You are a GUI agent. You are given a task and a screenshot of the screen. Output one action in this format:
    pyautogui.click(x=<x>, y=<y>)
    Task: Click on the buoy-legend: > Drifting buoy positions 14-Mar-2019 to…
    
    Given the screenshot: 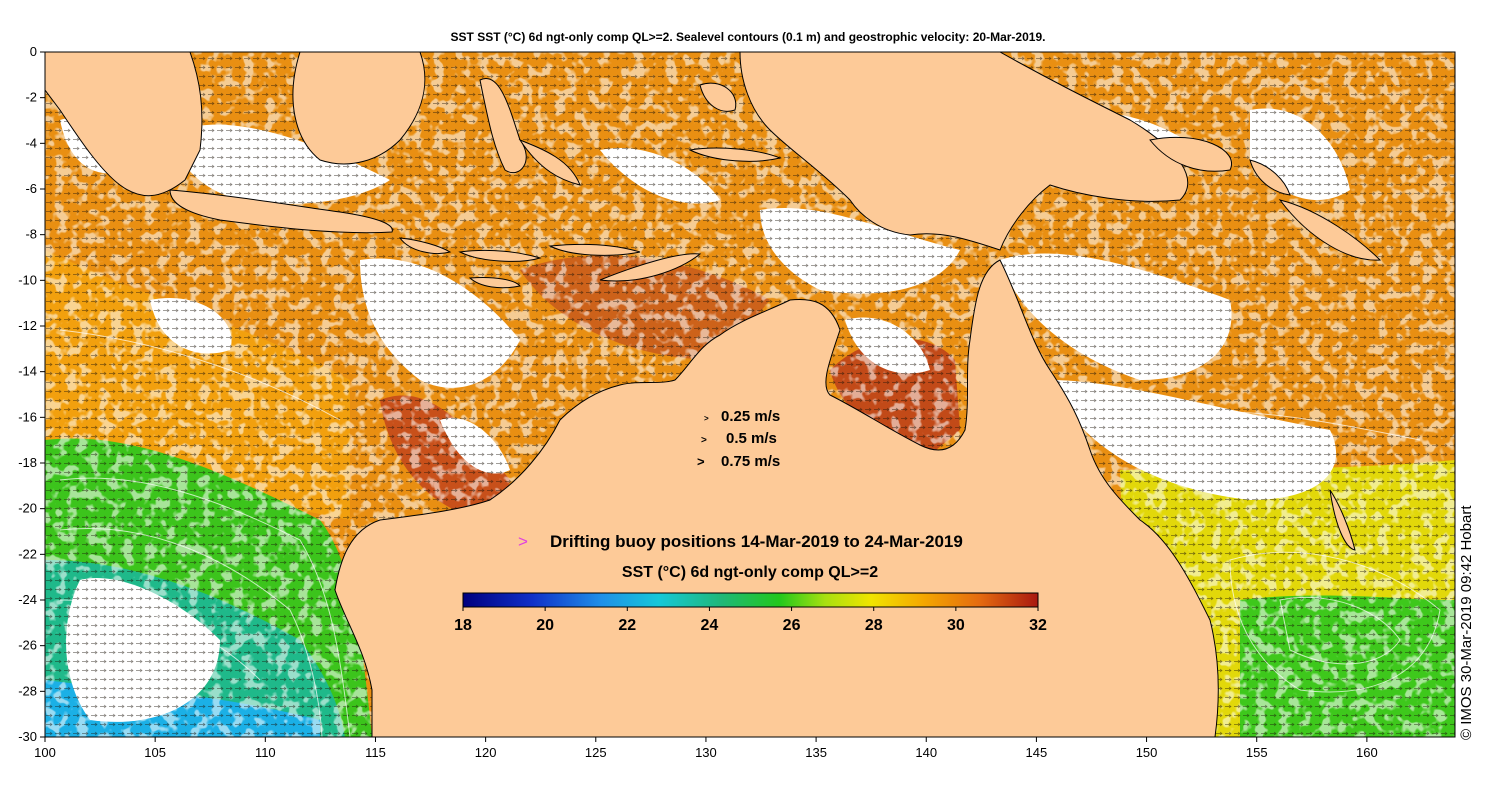 What is the action you would take?
    pyautogui.click(x=740, y=541)
    